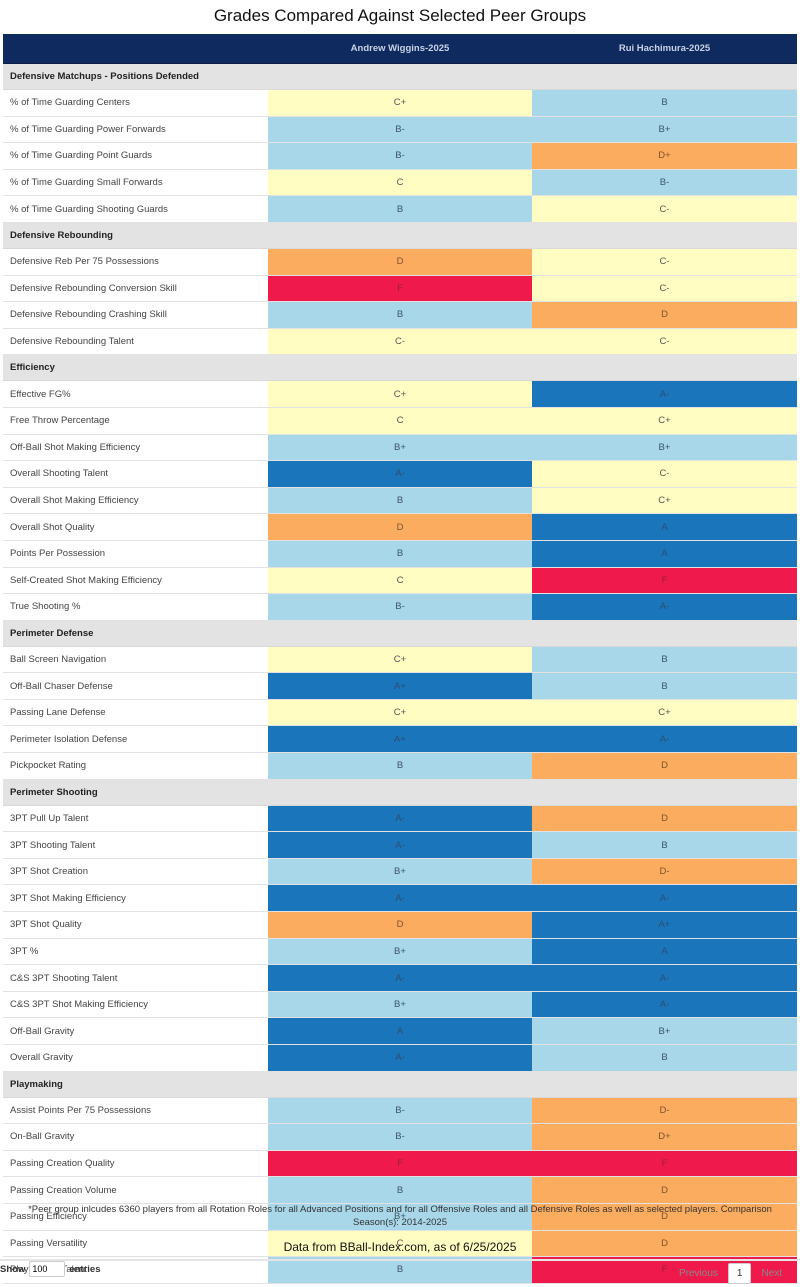 The image size is (800, 1287). I want to click on section-title: Defensive Rebounding, so click(400, 235).